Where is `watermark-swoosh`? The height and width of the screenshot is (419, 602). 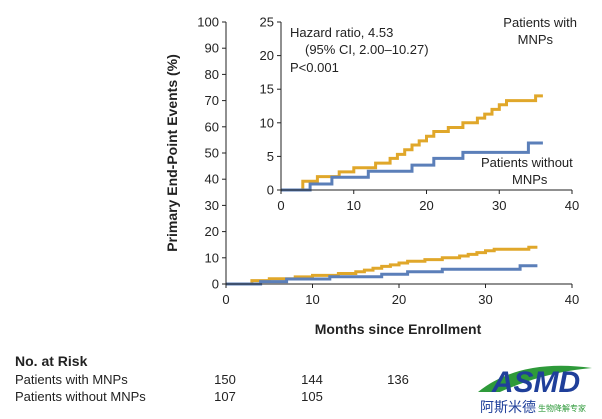
watermark-swoosh is located at coordinates (535, 378).